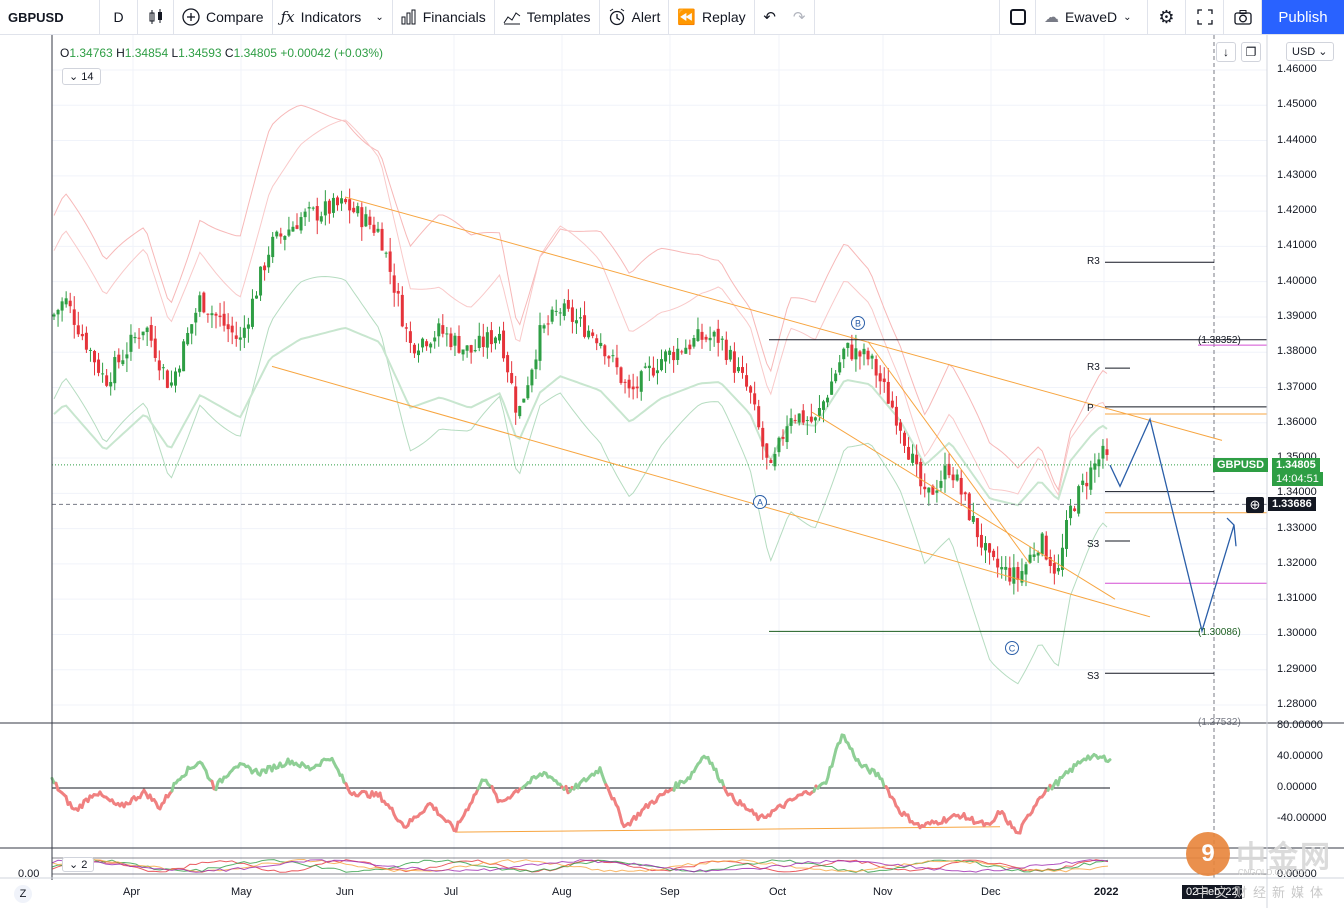 This screenshot has height=908, width=1344. Describe the element at coordinates (156, 17) in the screenshot. I see `chart-type-button` at that location.